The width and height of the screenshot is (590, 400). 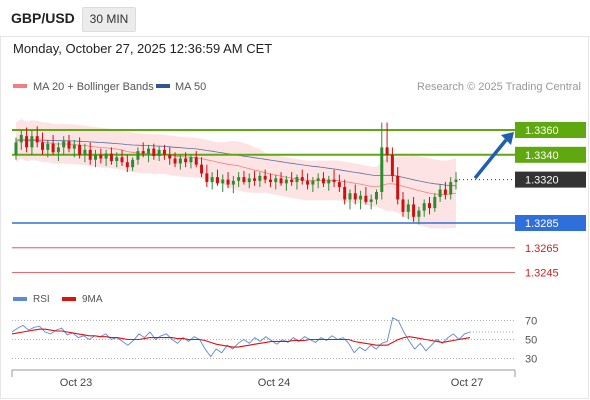 What do you see at coordinates (20, 299) in the screenshot?
I see `legend-swatch-rsi` at bounding box center [20, 299].